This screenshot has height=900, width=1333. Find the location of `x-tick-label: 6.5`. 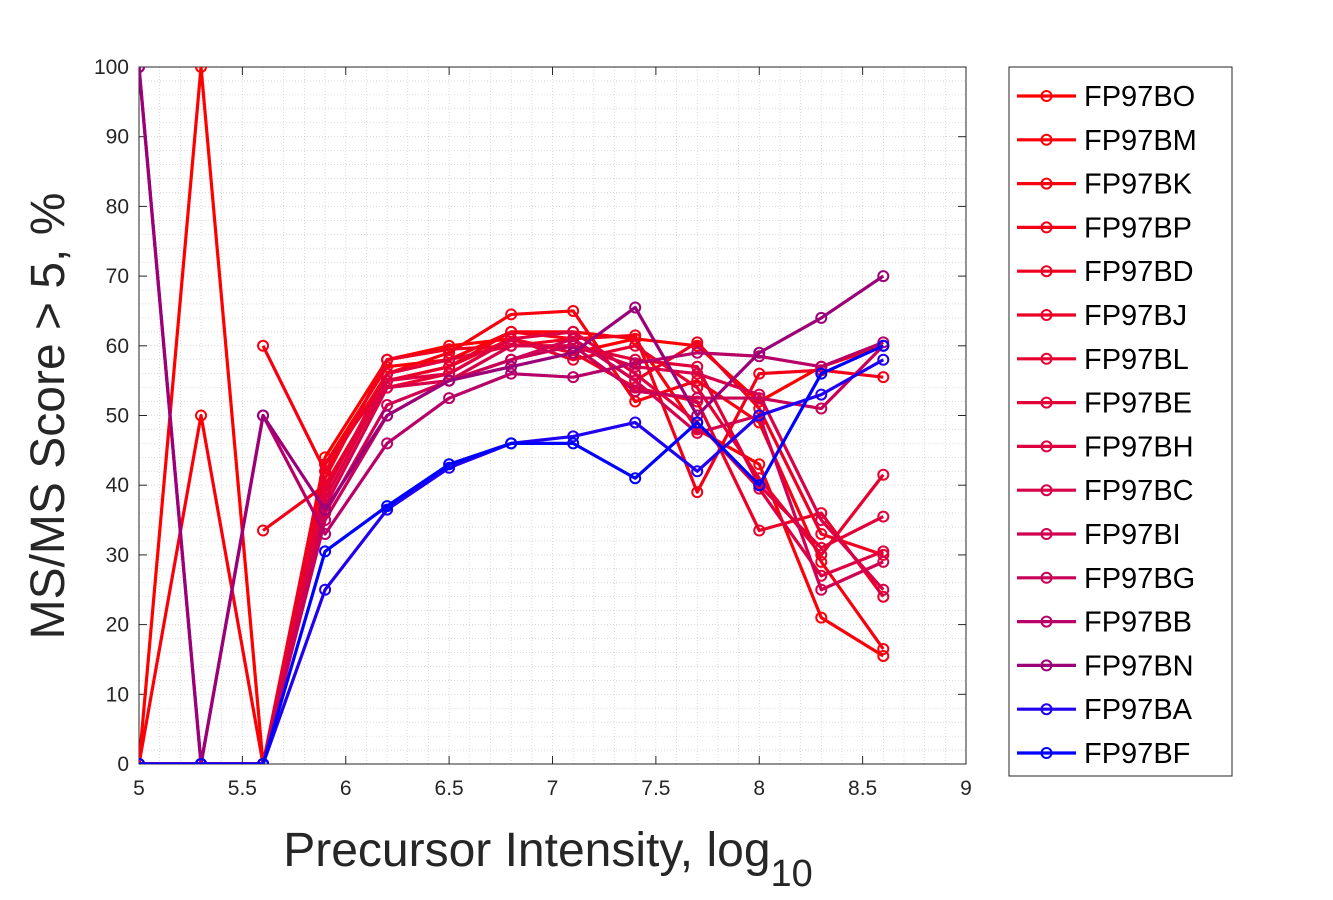

x-tick-label: 6.5 is located at coordinates (449, 788).